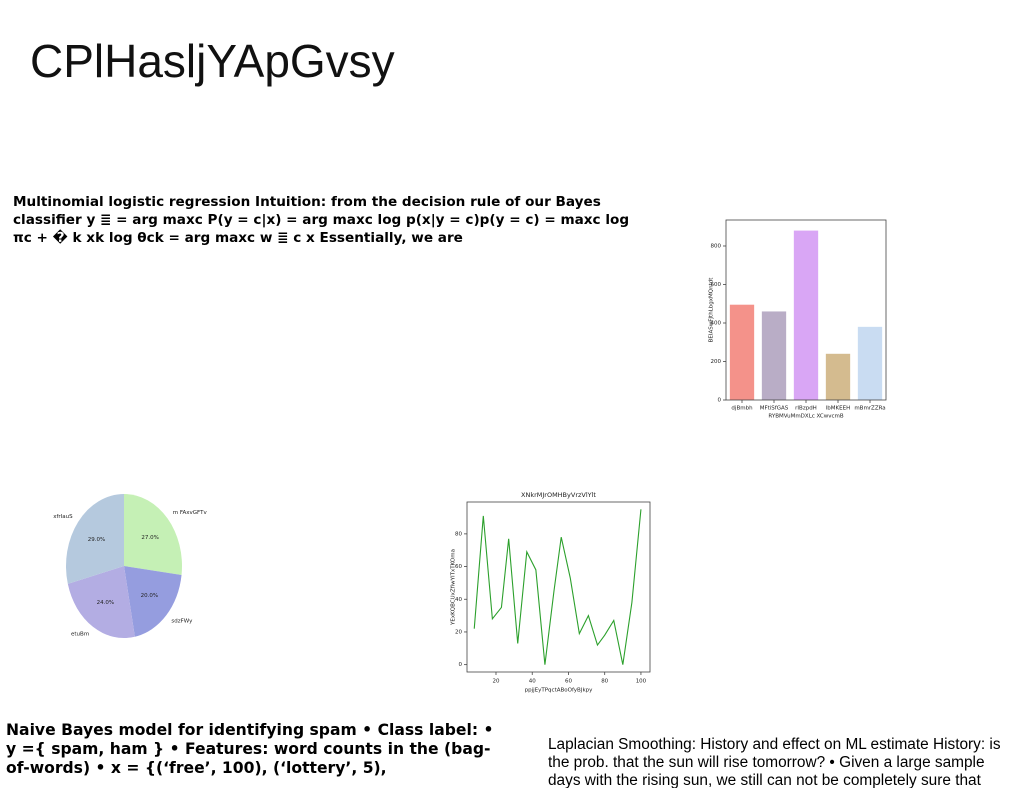  Describe the element at coordinates (604, 682) in the screenshot. I see `x-tick-label: 80` at that location.